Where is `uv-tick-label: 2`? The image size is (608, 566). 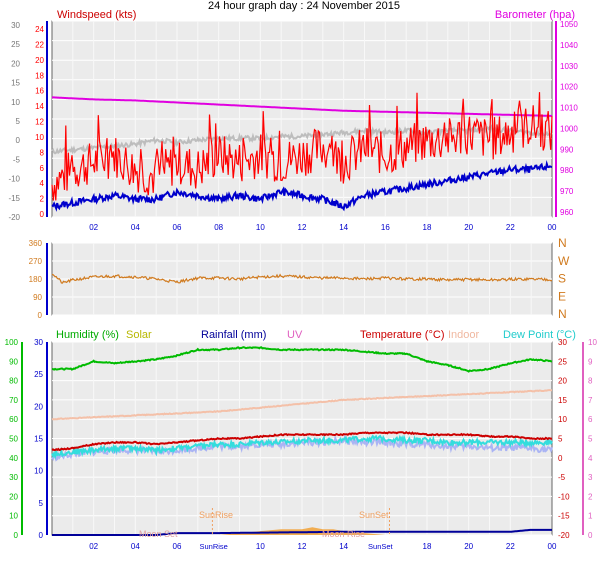
uv-tick-label: 2 is located at coordinates (590, 496).